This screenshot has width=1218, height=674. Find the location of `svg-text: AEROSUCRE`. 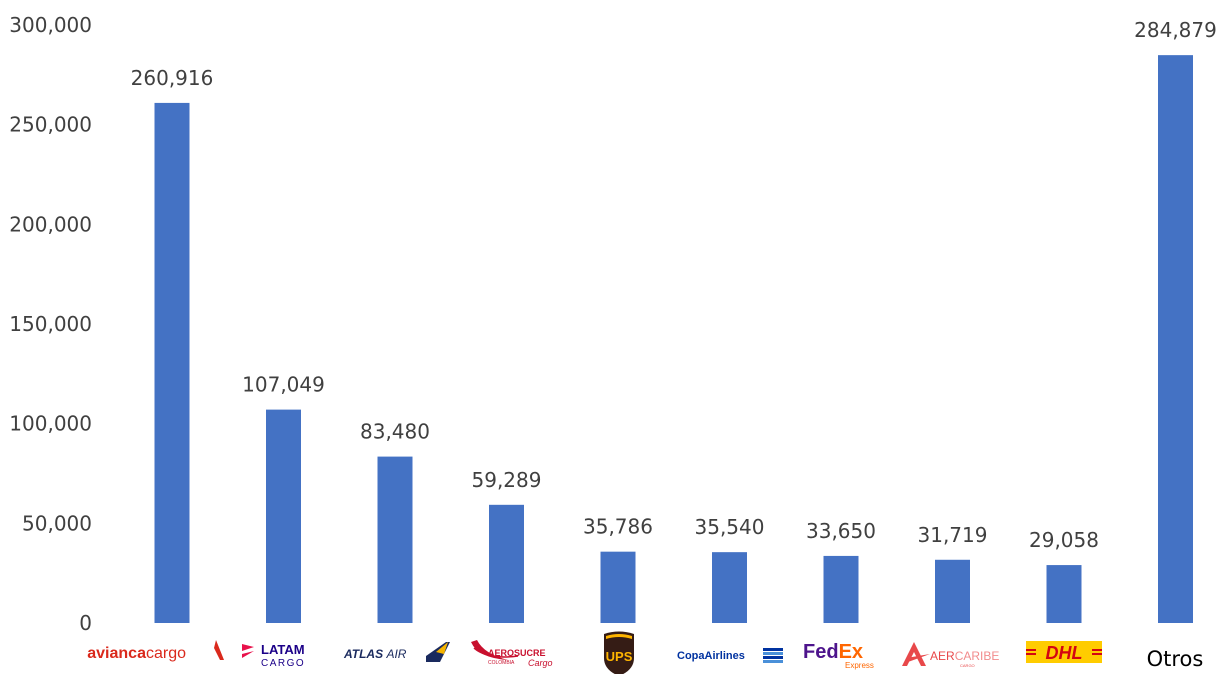

svg-text: AEROSUCRE is located at coordinates (517, 653).